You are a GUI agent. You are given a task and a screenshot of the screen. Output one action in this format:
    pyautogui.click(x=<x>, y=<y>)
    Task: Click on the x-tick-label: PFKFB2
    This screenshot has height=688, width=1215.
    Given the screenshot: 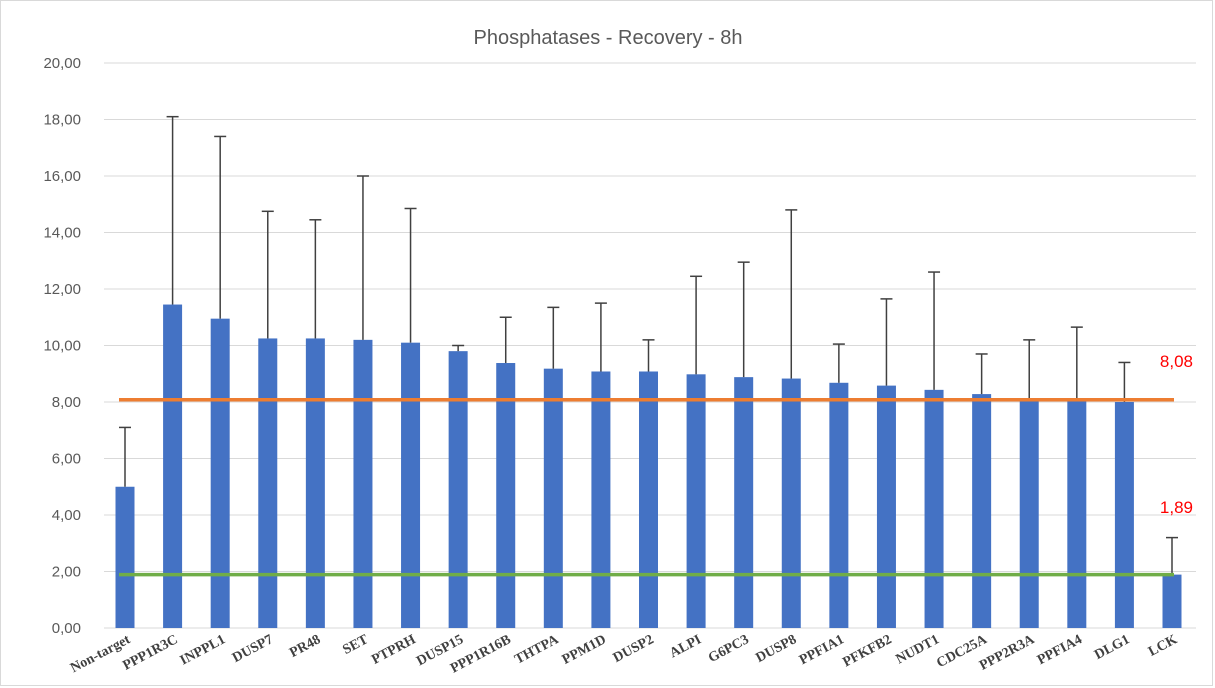 What is the action you would take?
    pyautogui.click(x=868, y=651)
    